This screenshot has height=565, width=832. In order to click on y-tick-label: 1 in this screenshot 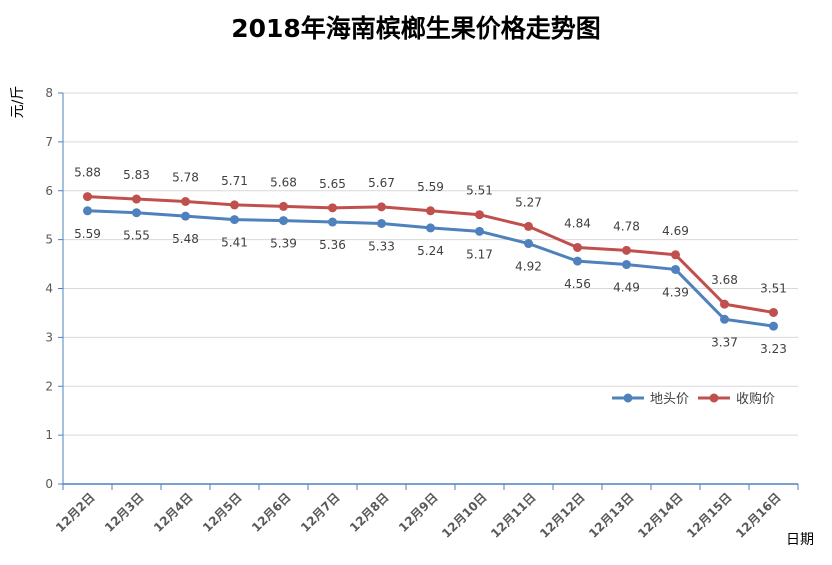, I will do `click(49, 435)`.